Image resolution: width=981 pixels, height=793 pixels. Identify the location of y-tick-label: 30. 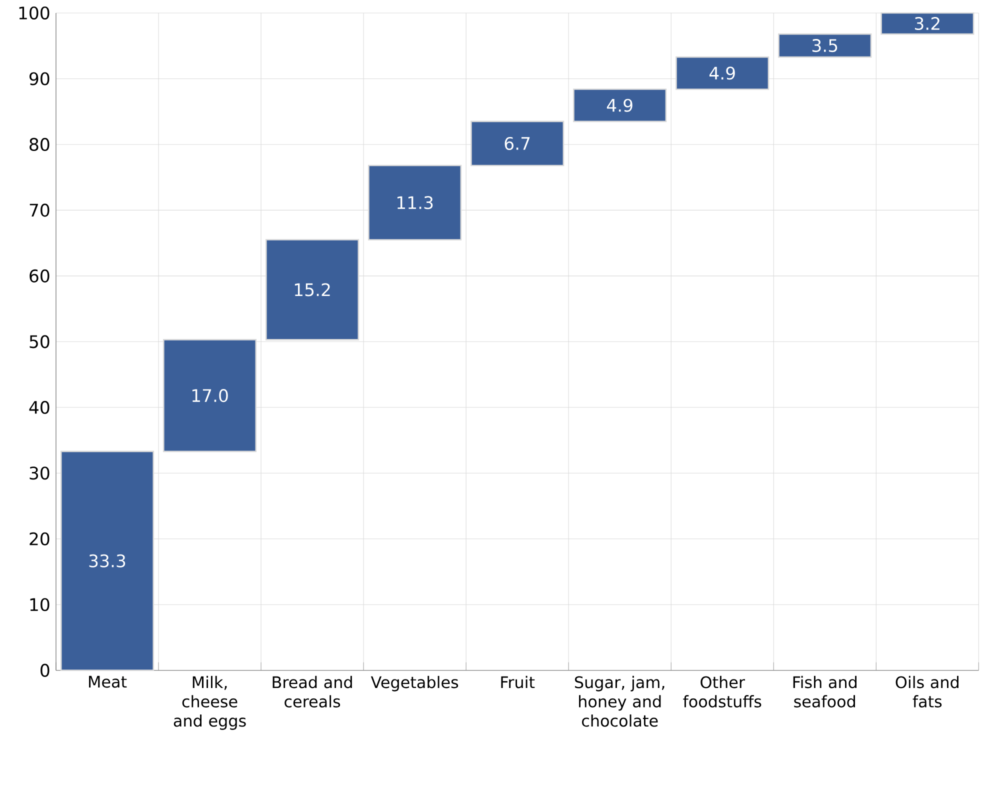
(40, 473).